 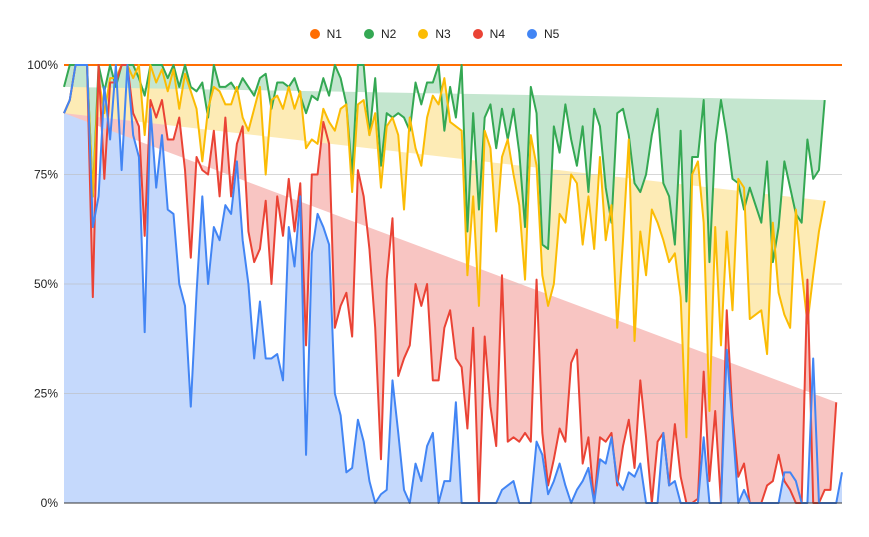 I want to click on y-tick-label: 50%, so click(x=46, y=284).